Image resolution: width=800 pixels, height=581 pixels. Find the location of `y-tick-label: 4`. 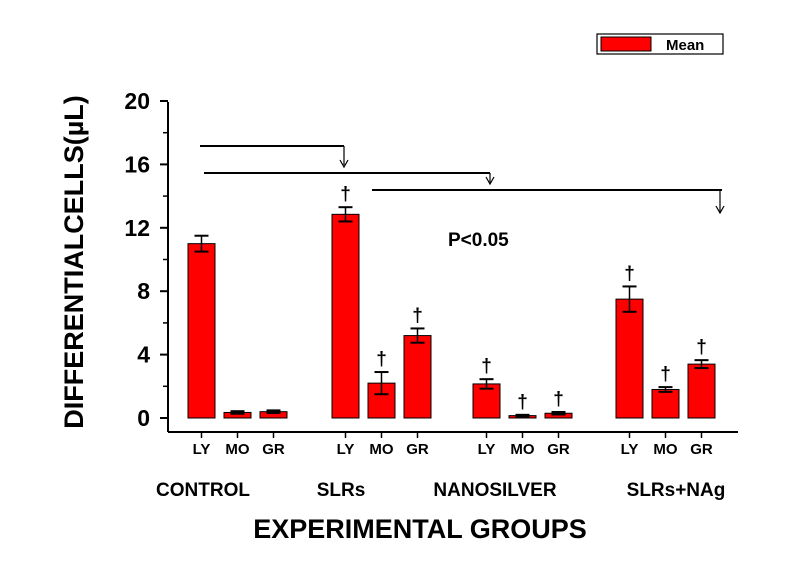

y-tick-label: 4 is located at coordinates (143, 355).